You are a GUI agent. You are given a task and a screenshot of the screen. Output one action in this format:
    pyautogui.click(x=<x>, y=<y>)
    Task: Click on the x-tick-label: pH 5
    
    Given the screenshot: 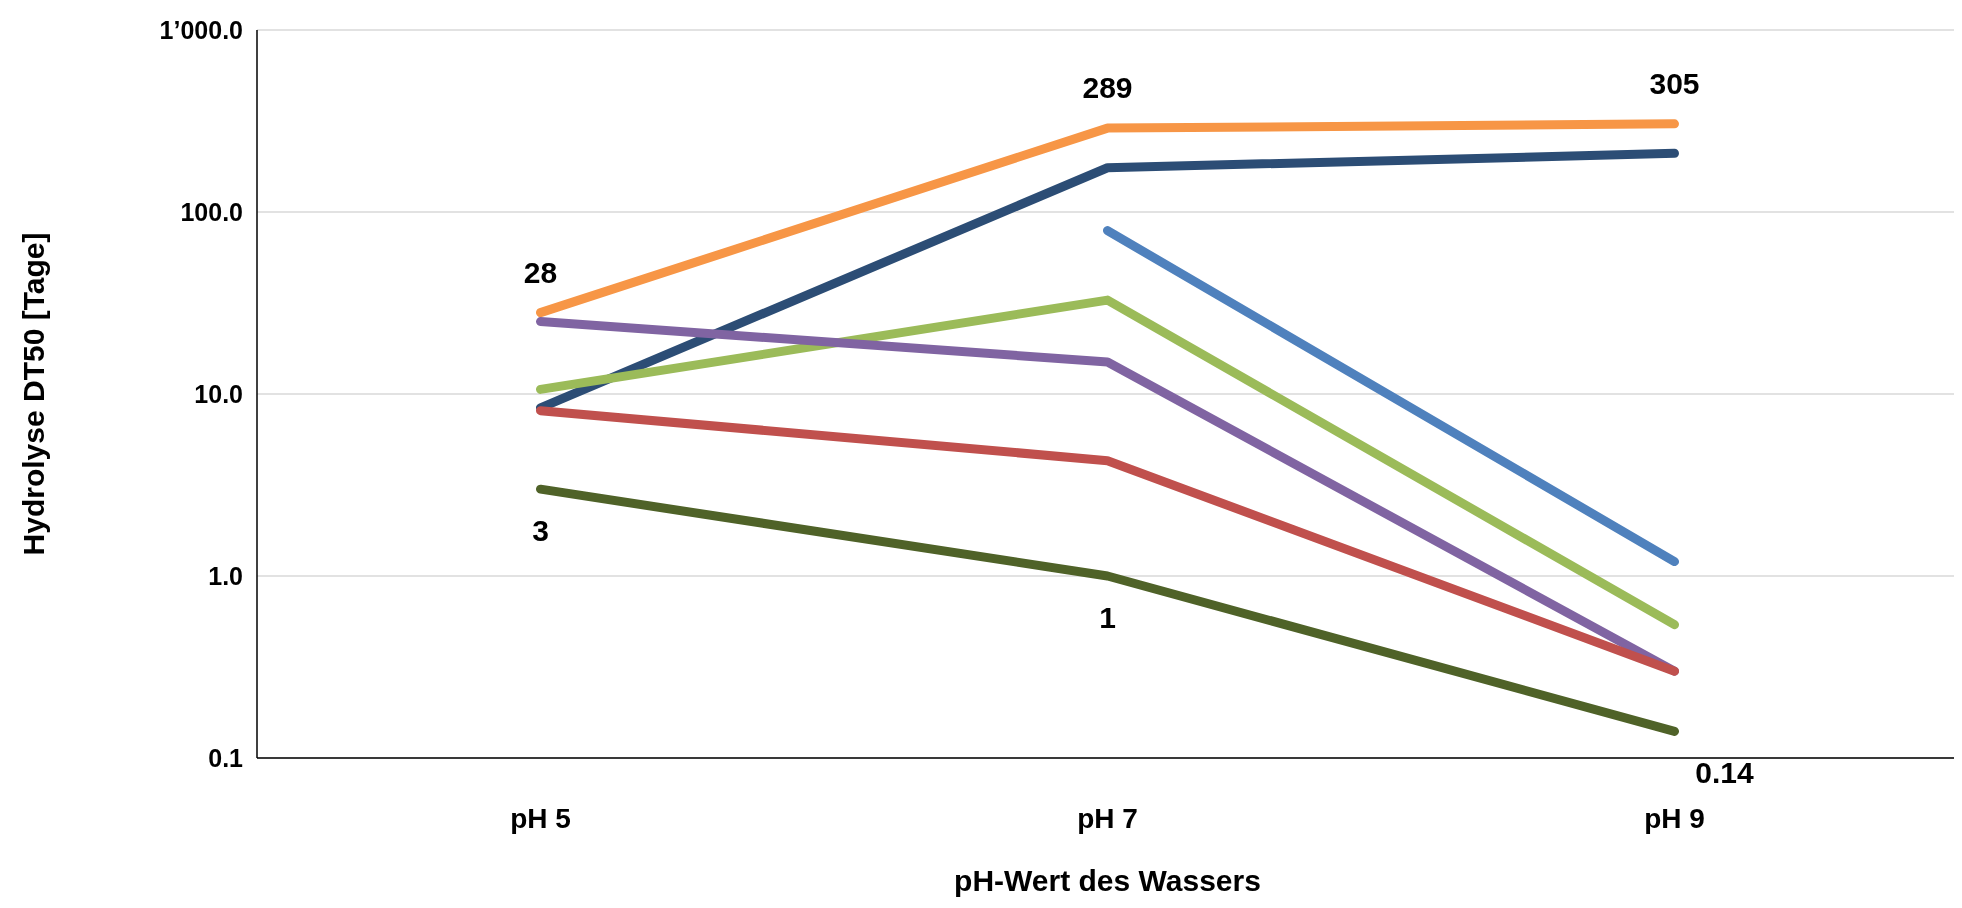 What is the action you would take?
    pyautogui.click(x=540, y=818)
    